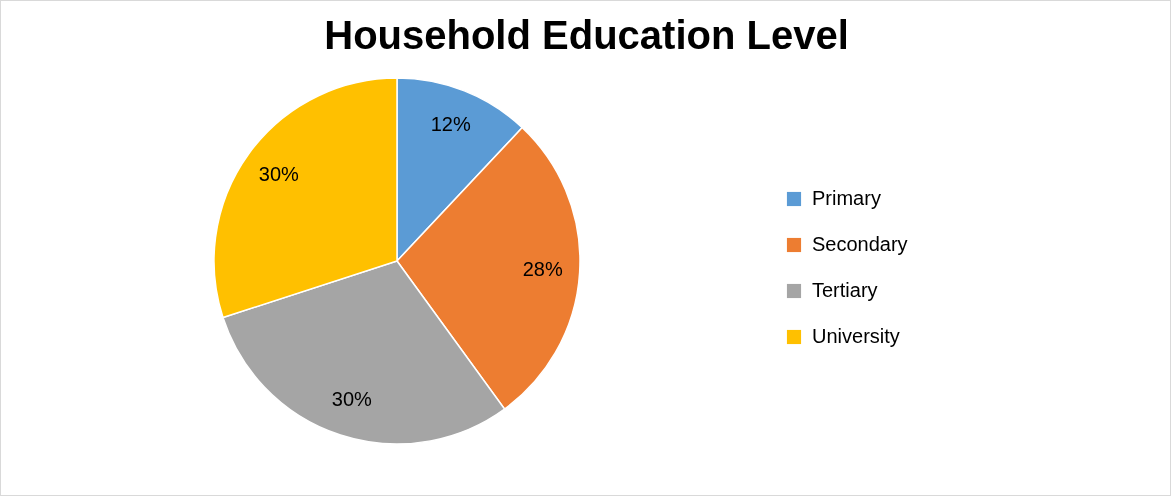 The width and height of the screenshot is (1173, 498). Describe the element at coordinates (856, 336) in the screenshot. I see `legend-label: University` at that location.